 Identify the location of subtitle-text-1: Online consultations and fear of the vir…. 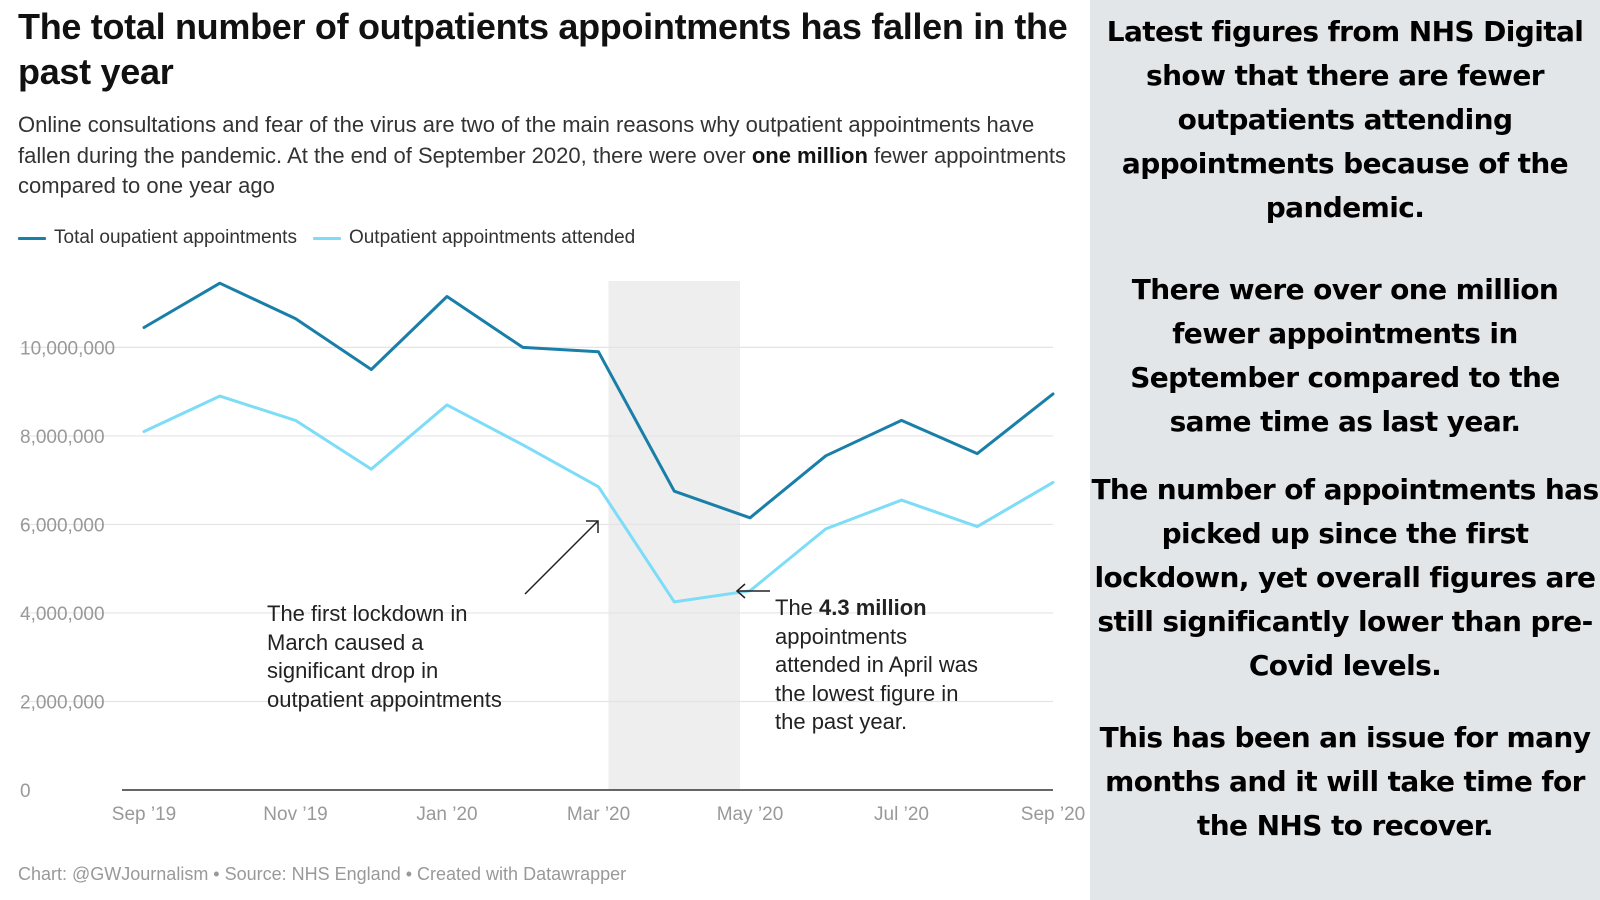
(526, 140).